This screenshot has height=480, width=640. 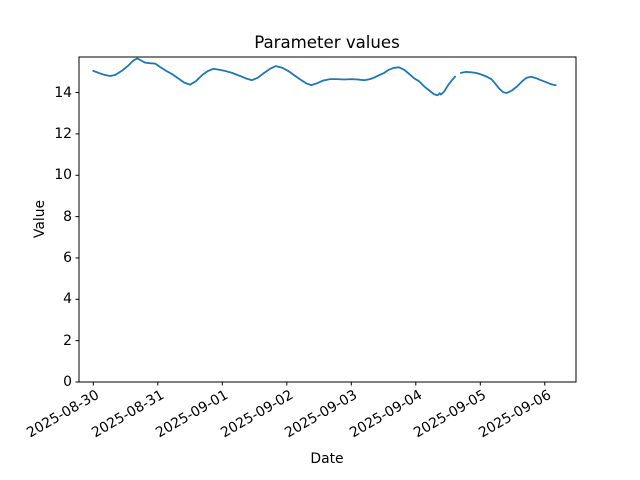 What do you see at coordinates (63, 92) in the screenshot?
I see `y-tick-label: 14` at bounding box center [63, 92].